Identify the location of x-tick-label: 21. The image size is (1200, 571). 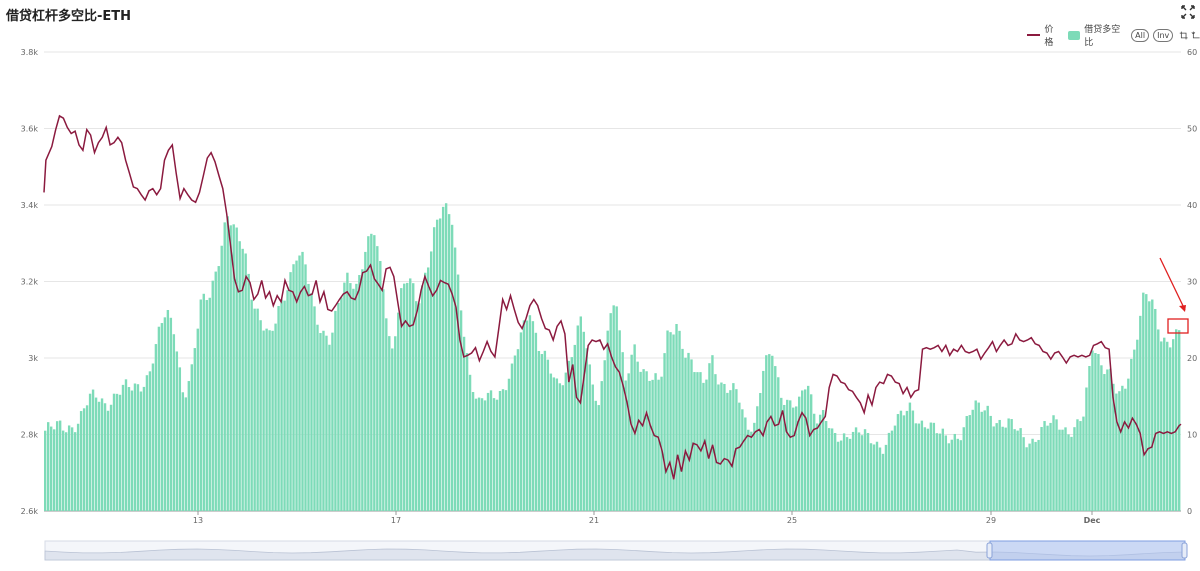
(594, 520).